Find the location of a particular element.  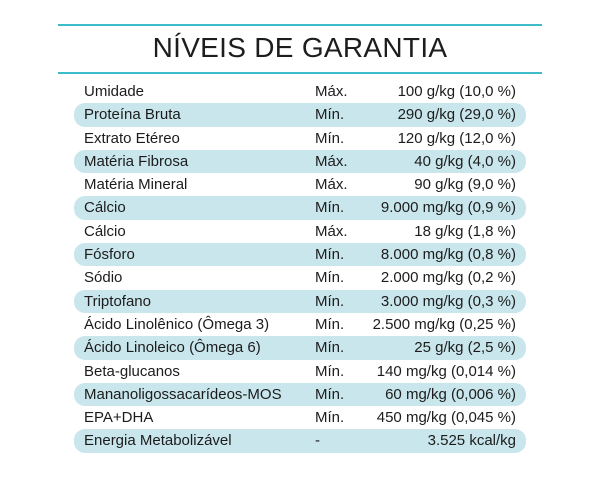

nutrient-name: Matéria Mineral is located at coordinates (136, 185).